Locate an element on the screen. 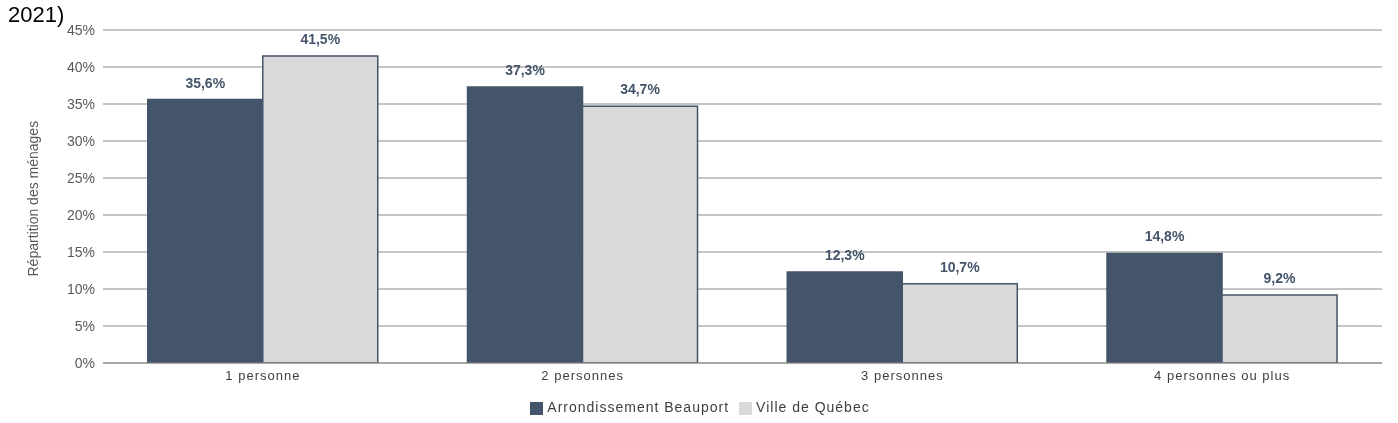 This screenshot has height=423, width=1398. y-tick-label: 20% is located at coordinates (80, 214).